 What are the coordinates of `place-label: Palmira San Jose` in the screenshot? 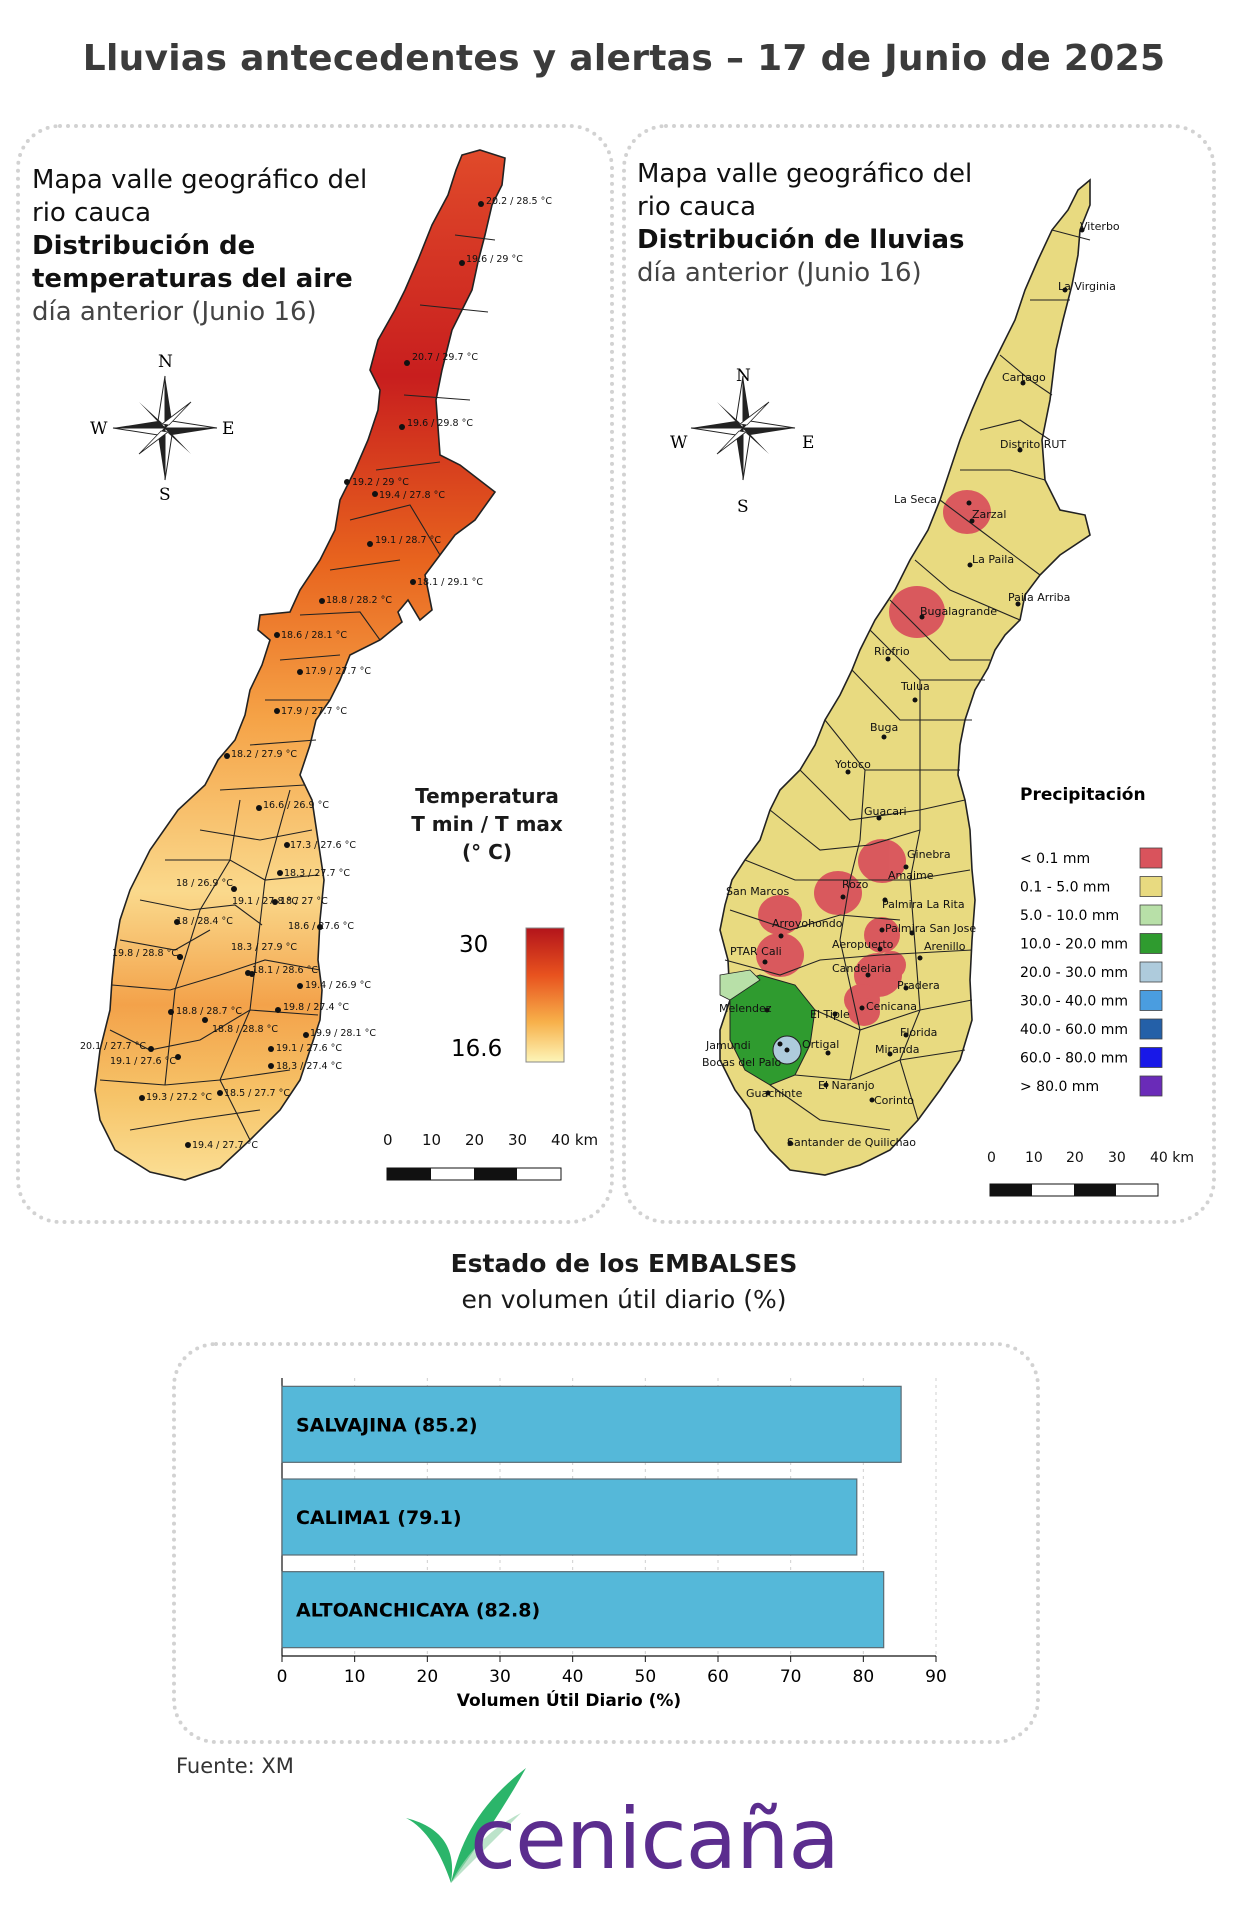 It's located at (930, 928).